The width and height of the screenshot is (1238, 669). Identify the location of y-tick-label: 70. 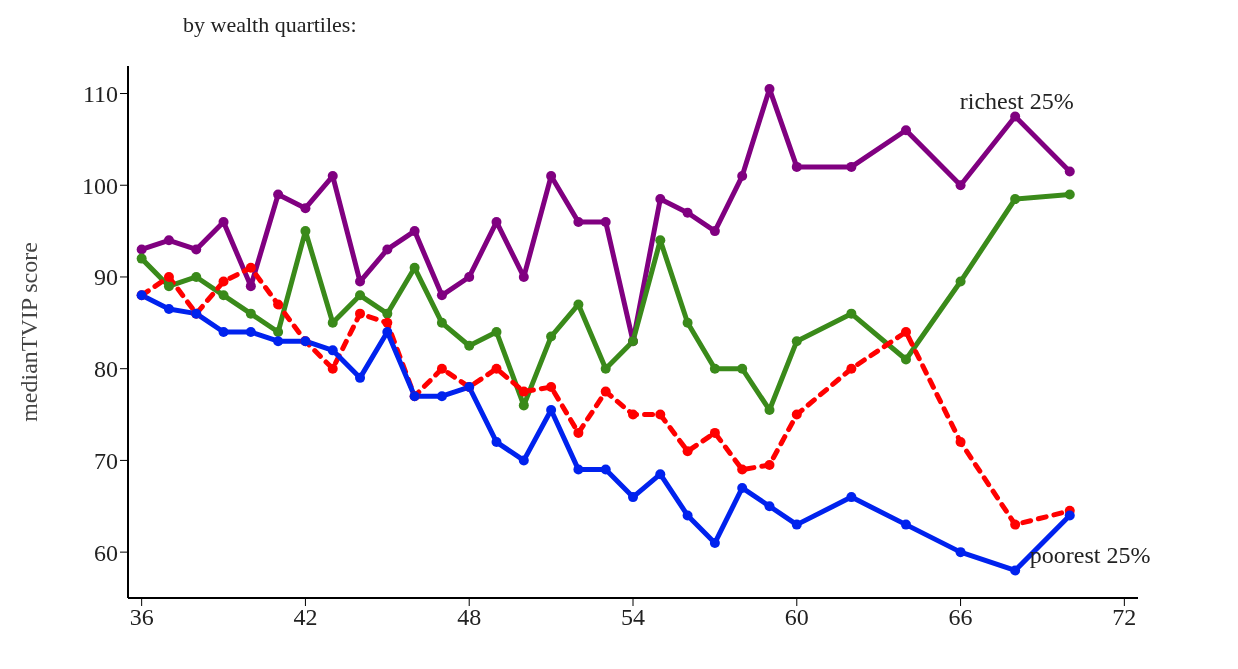
(106, 460).